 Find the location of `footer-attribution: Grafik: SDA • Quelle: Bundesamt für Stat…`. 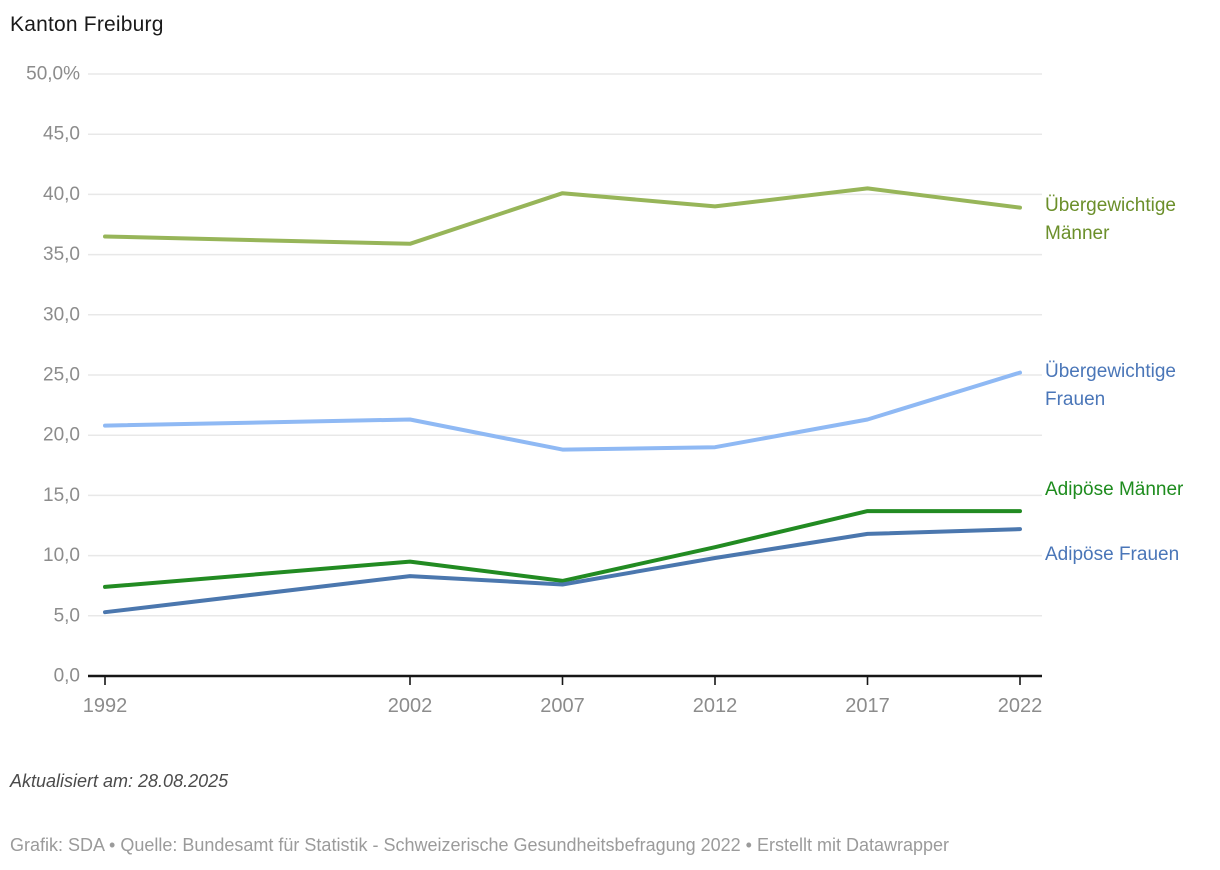

footer-attribution: Grafik: SDA • Quelle: Bundesamt für Stat… is located at coordinates (480, 845).